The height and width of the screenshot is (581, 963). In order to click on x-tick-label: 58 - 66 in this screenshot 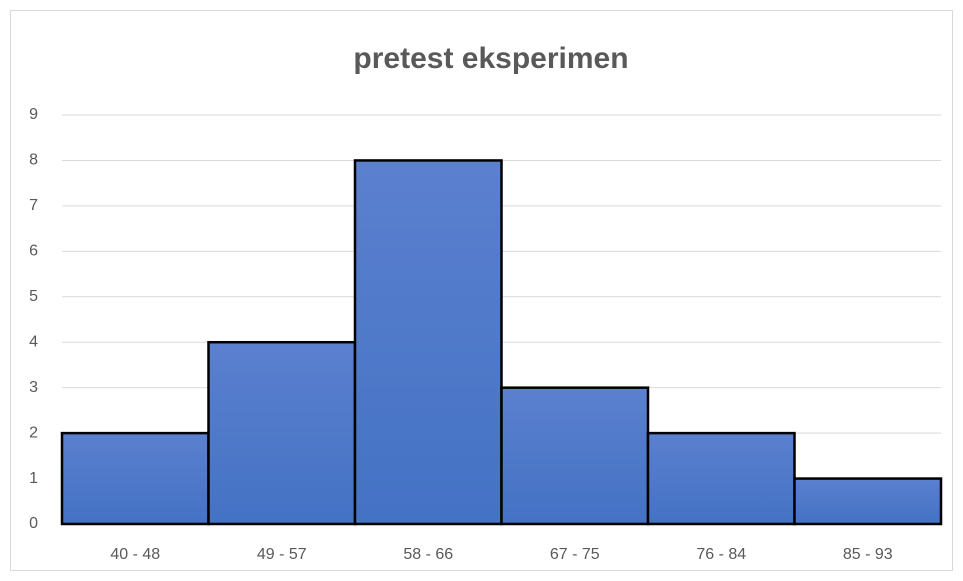, I will do `click(428, 554)`.